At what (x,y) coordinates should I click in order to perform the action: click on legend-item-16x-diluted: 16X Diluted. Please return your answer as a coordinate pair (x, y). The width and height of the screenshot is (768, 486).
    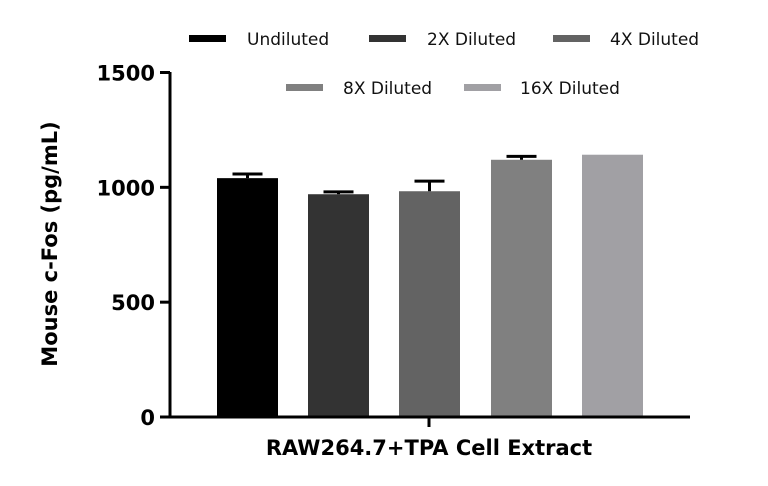
    Looking at the image, I should click on (542, 89).